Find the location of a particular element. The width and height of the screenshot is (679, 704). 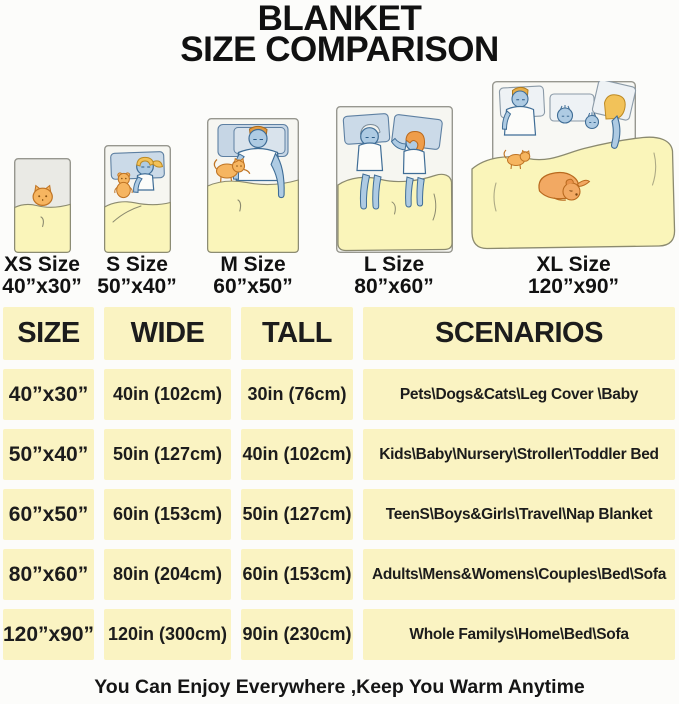

size-dims: 60”x50” is located at coordinates (253, 286).